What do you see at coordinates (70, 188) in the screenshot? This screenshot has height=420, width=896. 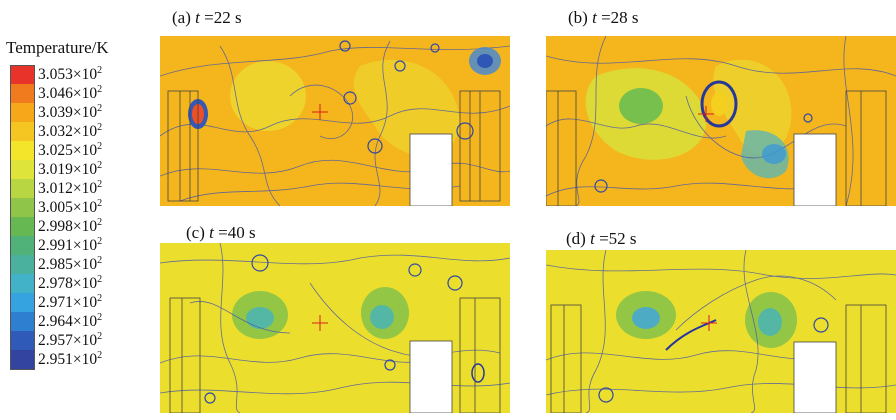 I see `legend-label: 3.012×10²` at bounding box center [70, 188].